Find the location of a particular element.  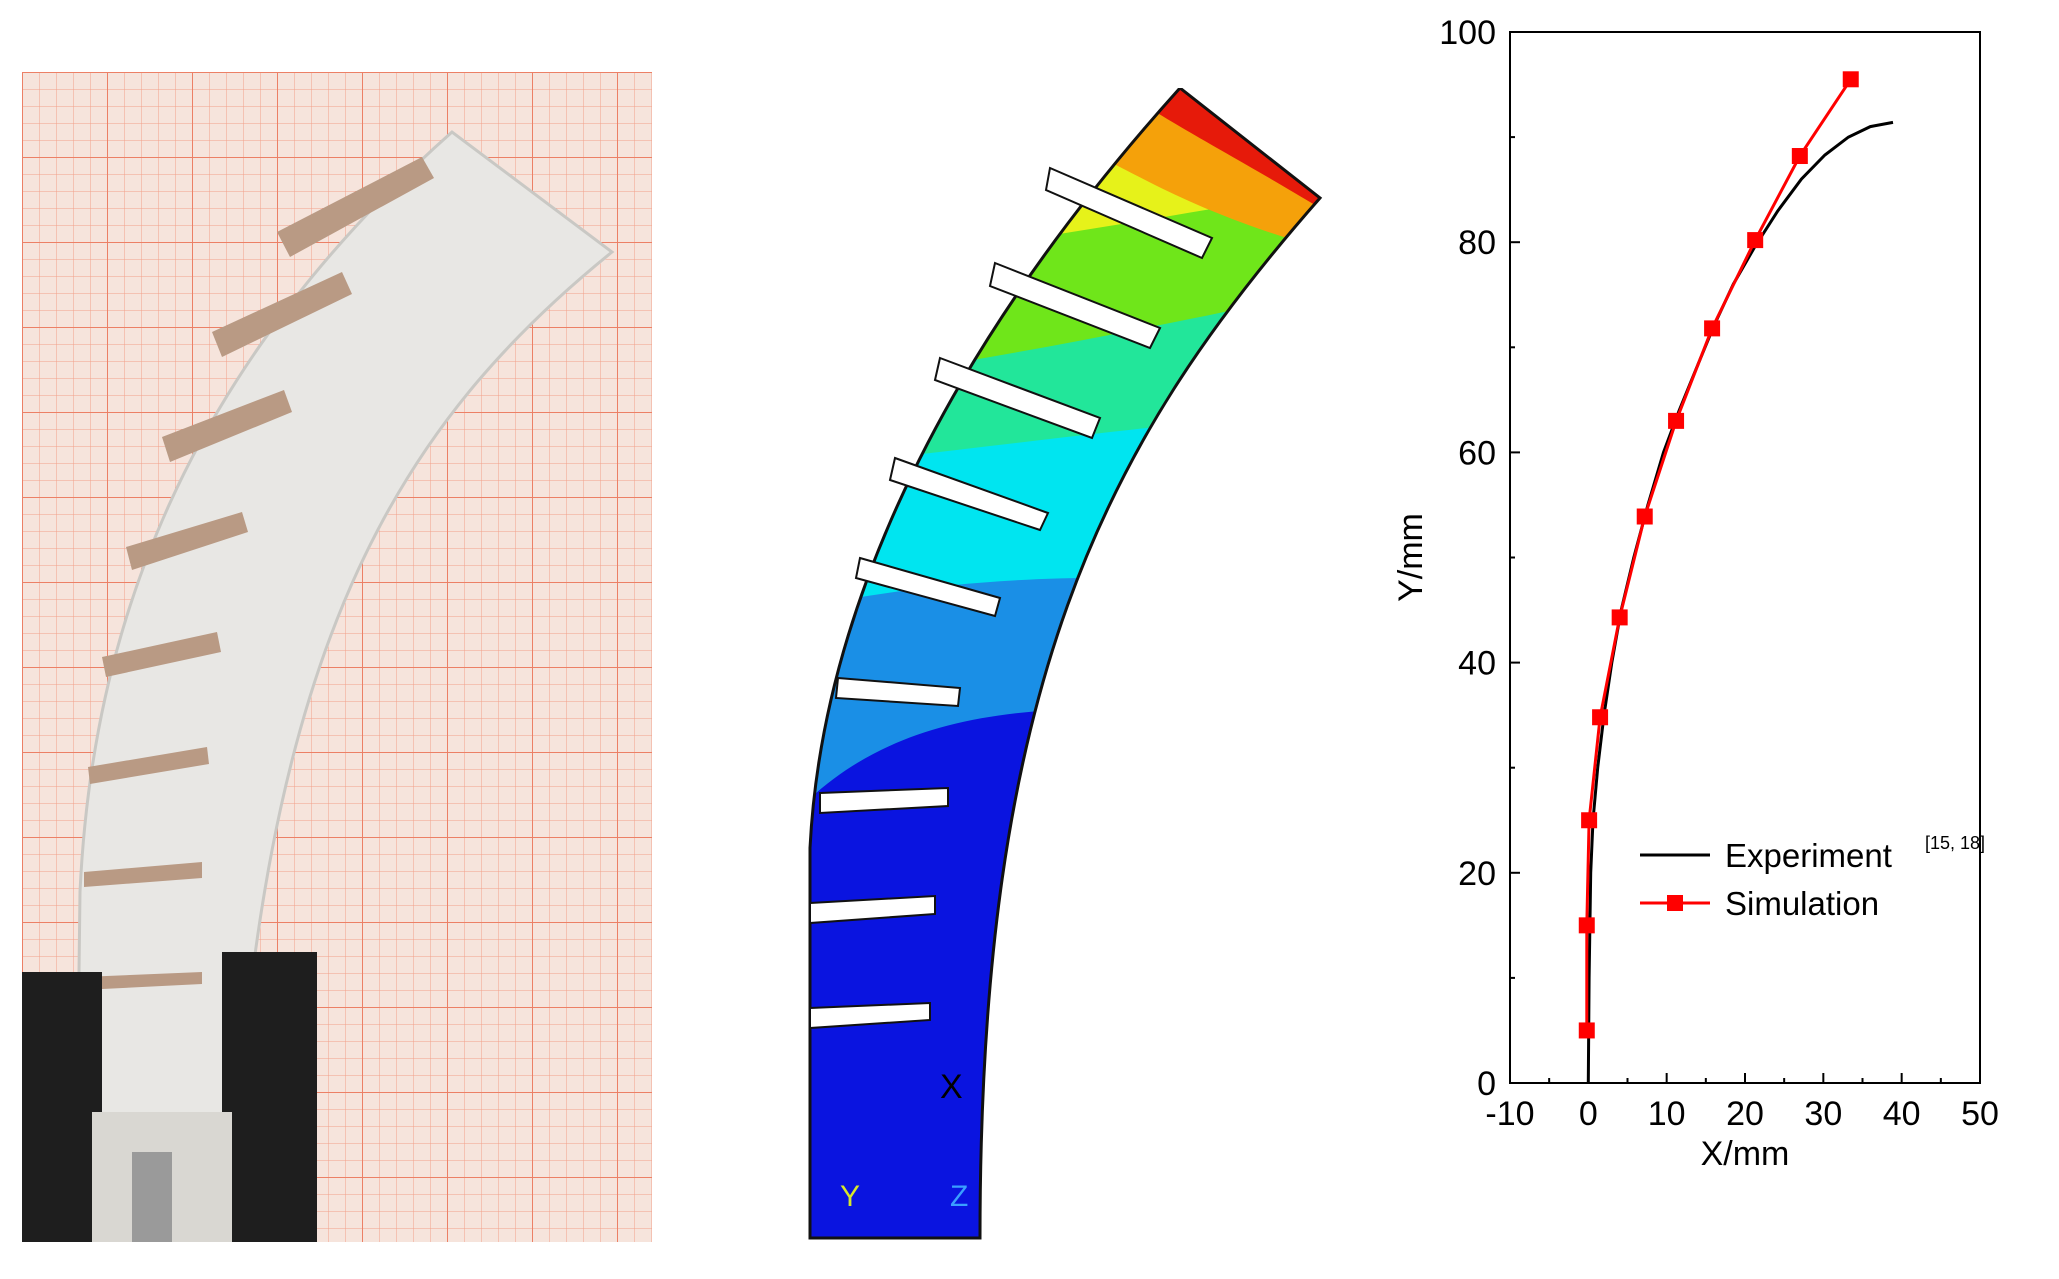

x-tick-label: 50 is located at coordinates (1980, 1114).